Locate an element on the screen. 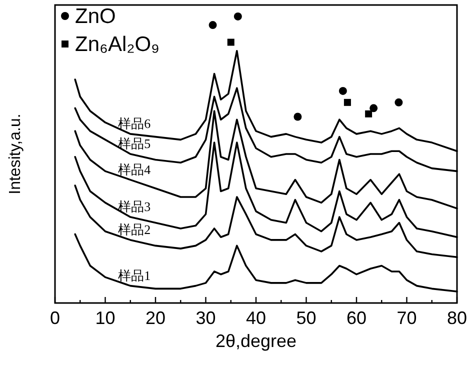  series-label: 样品4 is located at coordinates (135, 169).